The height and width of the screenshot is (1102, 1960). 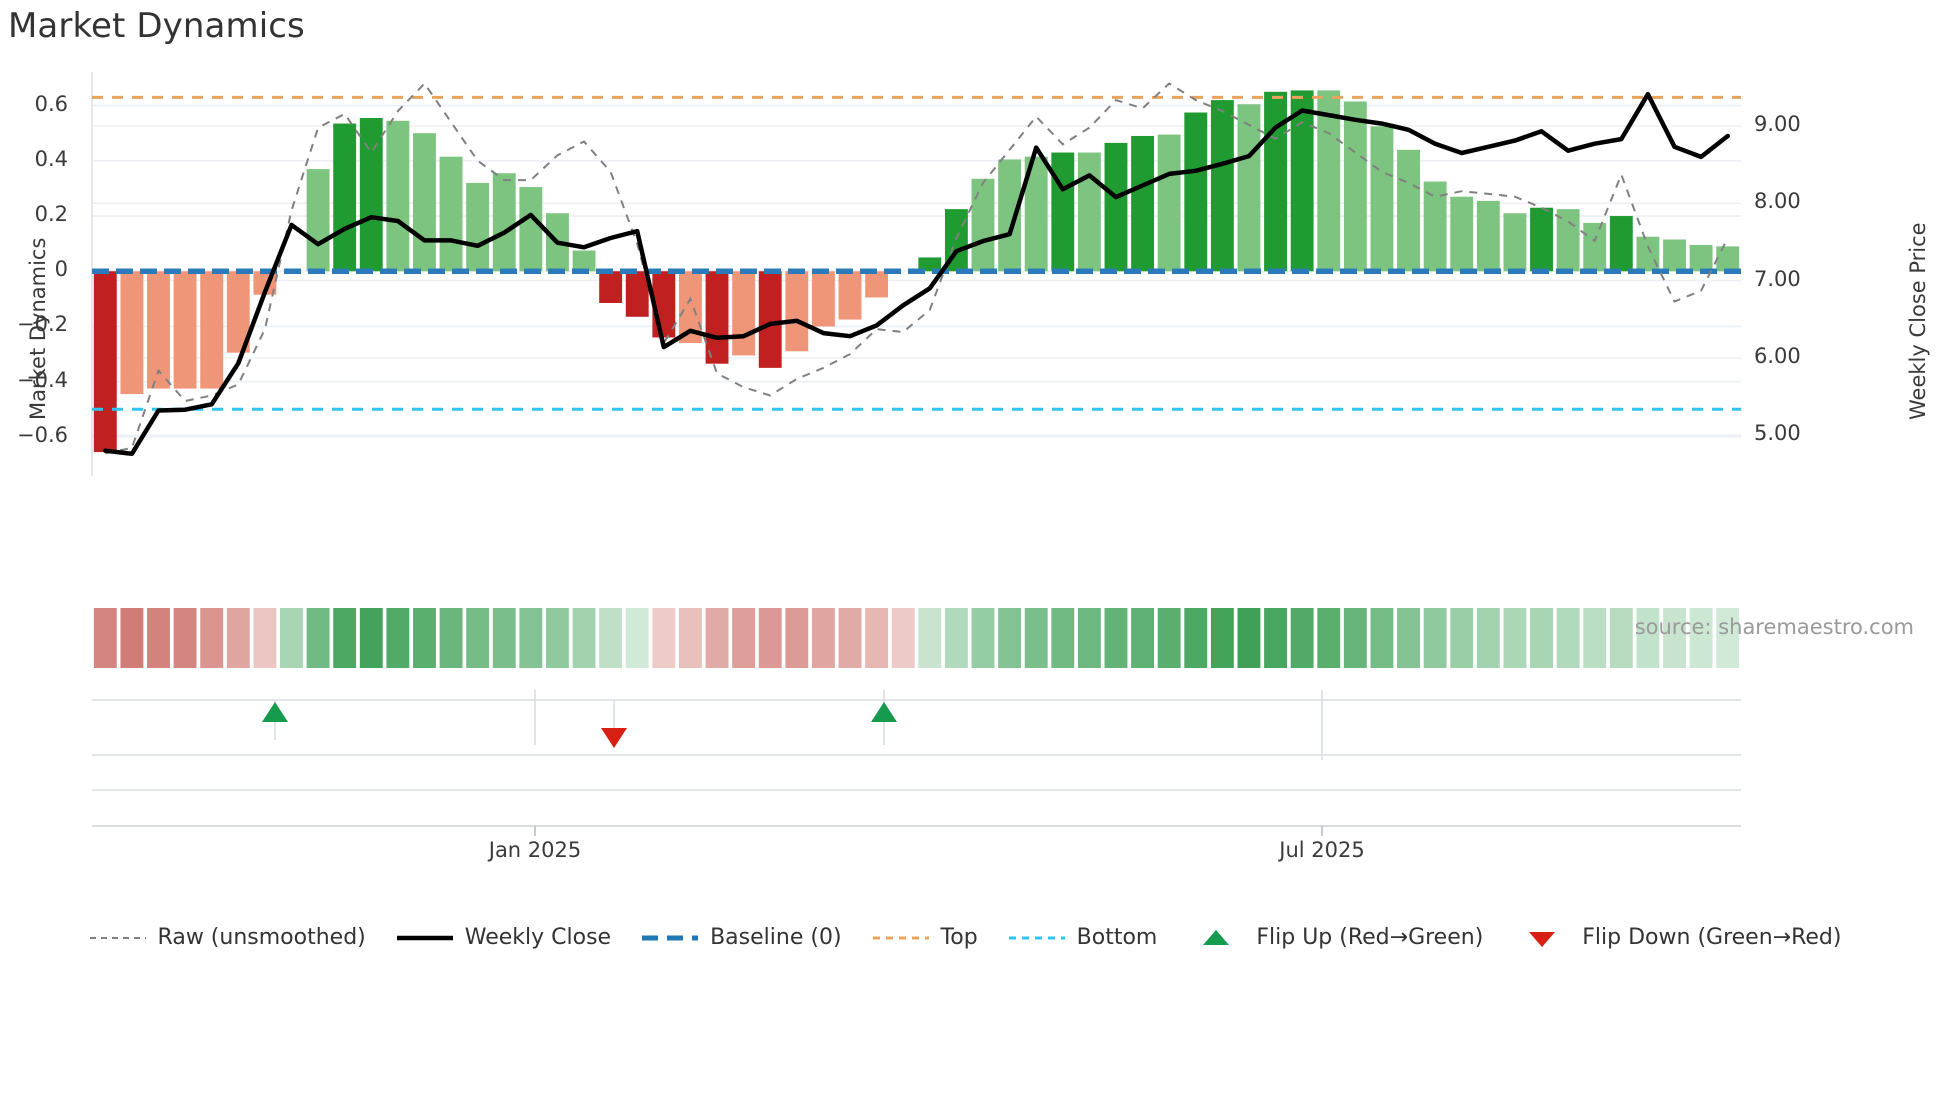 What do you see at coordinates (42, 379) in the screenshot?
I see `y-axis-left-tick-label: −0.4` at bounding box center [42, 379].